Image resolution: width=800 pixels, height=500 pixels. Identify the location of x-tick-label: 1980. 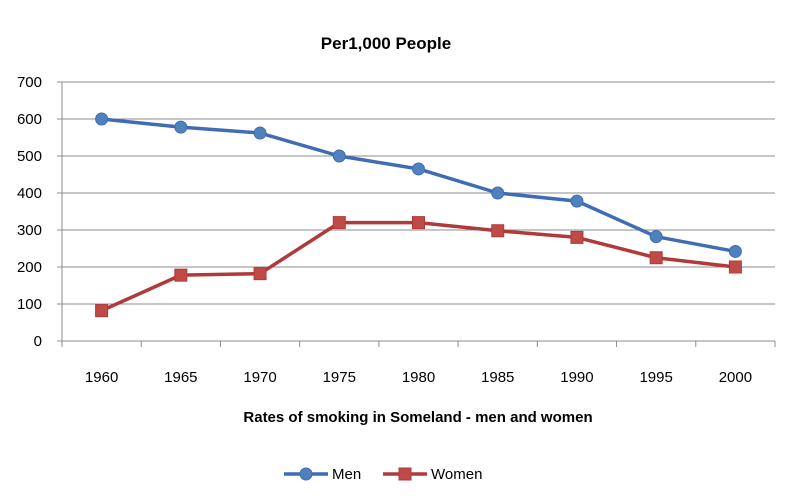
(418, 377).